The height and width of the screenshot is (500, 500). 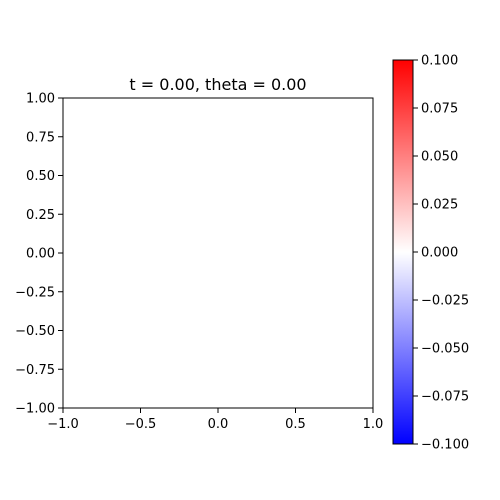 I want to click on y-tick-label: −0.50, so click(x=35, y=331).